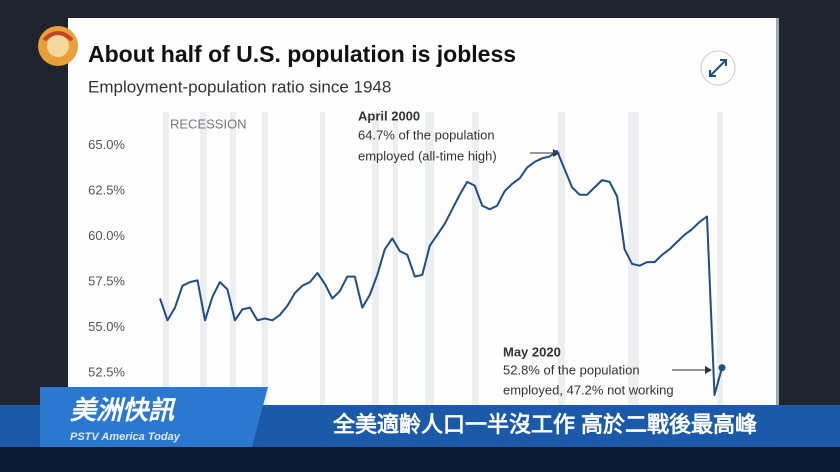 The width and height of the screenshot is (840, 472). I want to click on chart-title: About half of U.S. population is jobless, so click(302, 54).